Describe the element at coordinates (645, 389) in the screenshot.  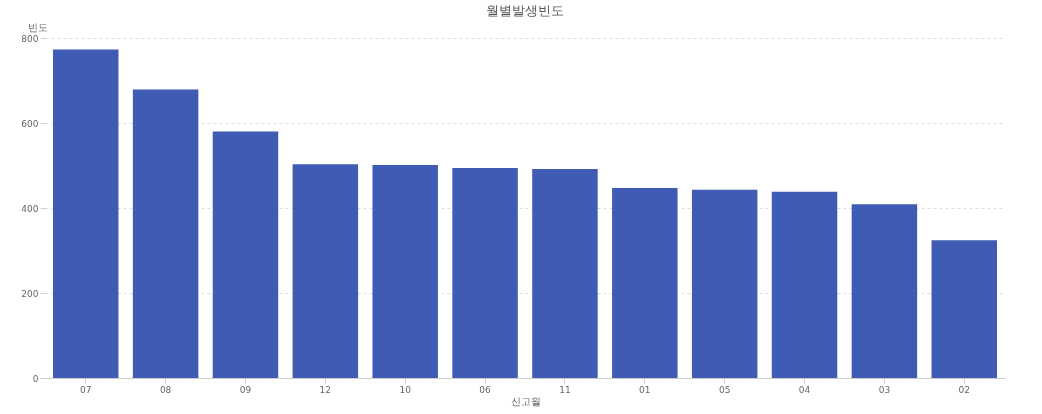
I see `x-tick-label: 01` at that location.